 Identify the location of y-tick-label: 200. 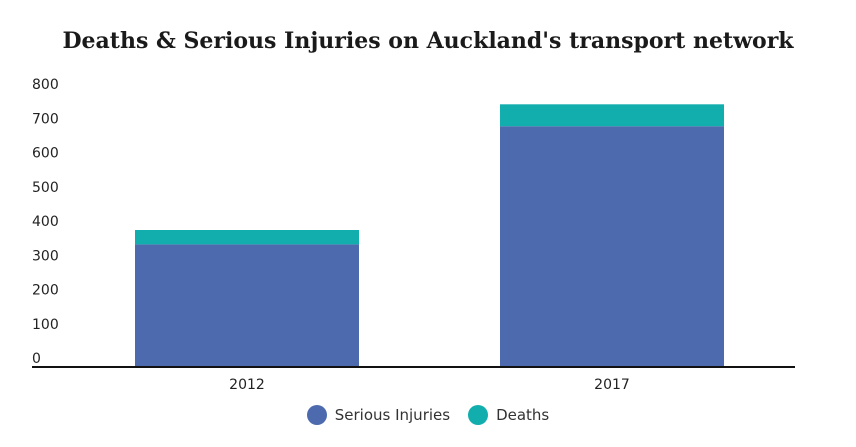
(45, 291).